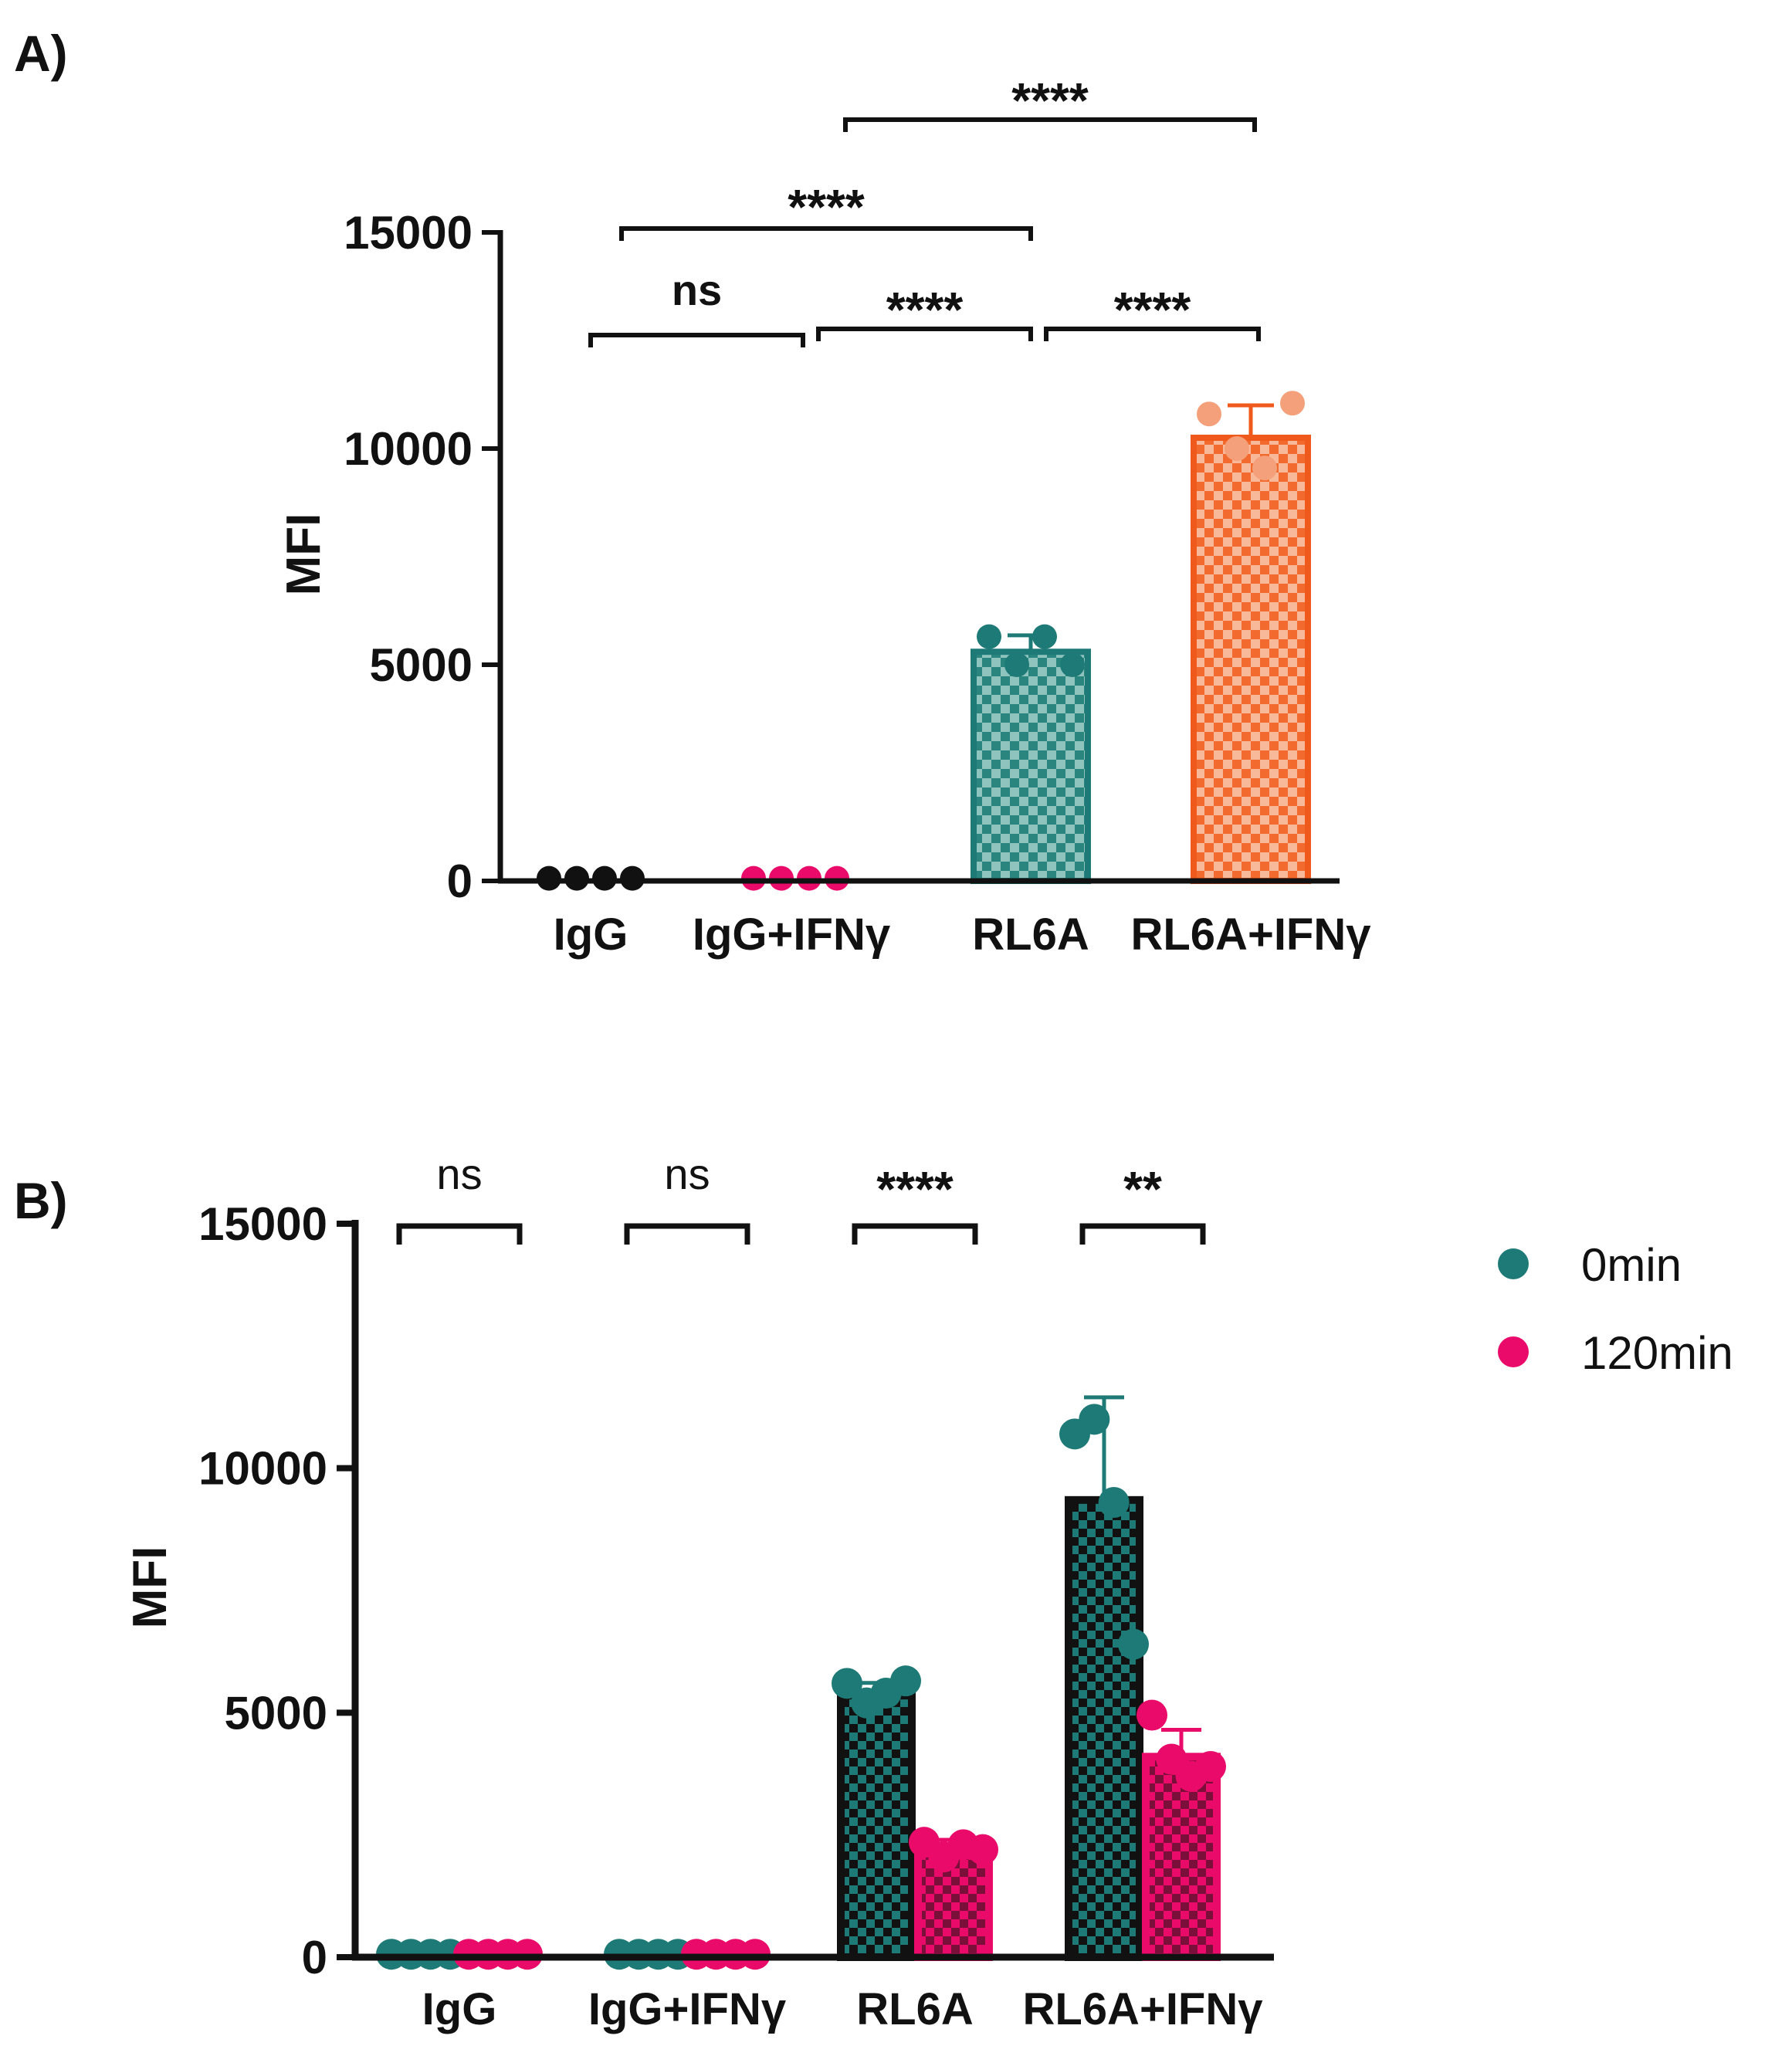 This screenshot has width=1792, height=2056. I want to click on panel-b-label: B), so click(41, 1200).